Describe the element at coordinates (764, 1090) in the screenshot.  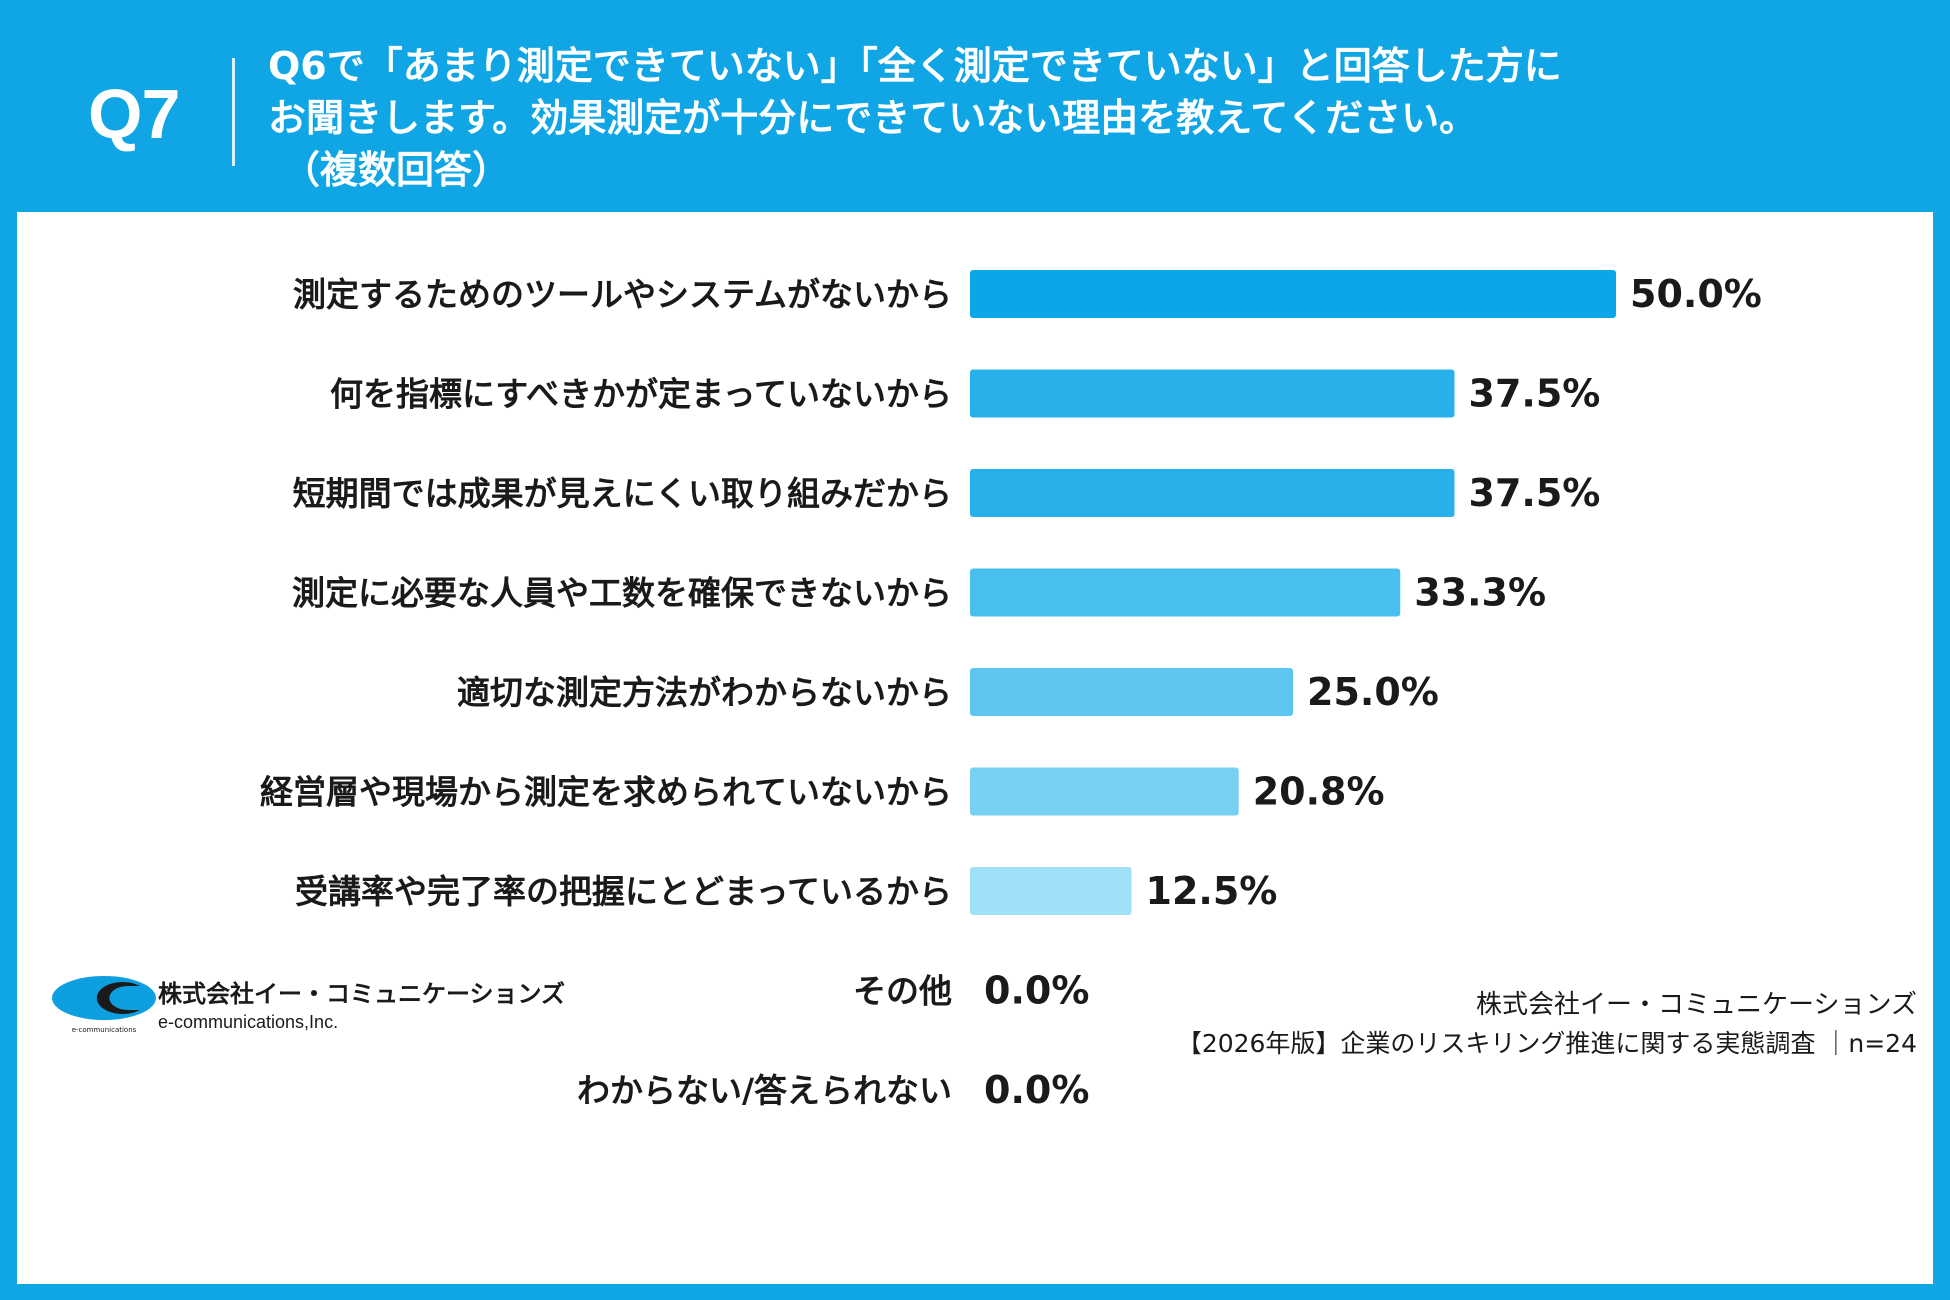
I see `category-label: わからない/答えられない` at that location.